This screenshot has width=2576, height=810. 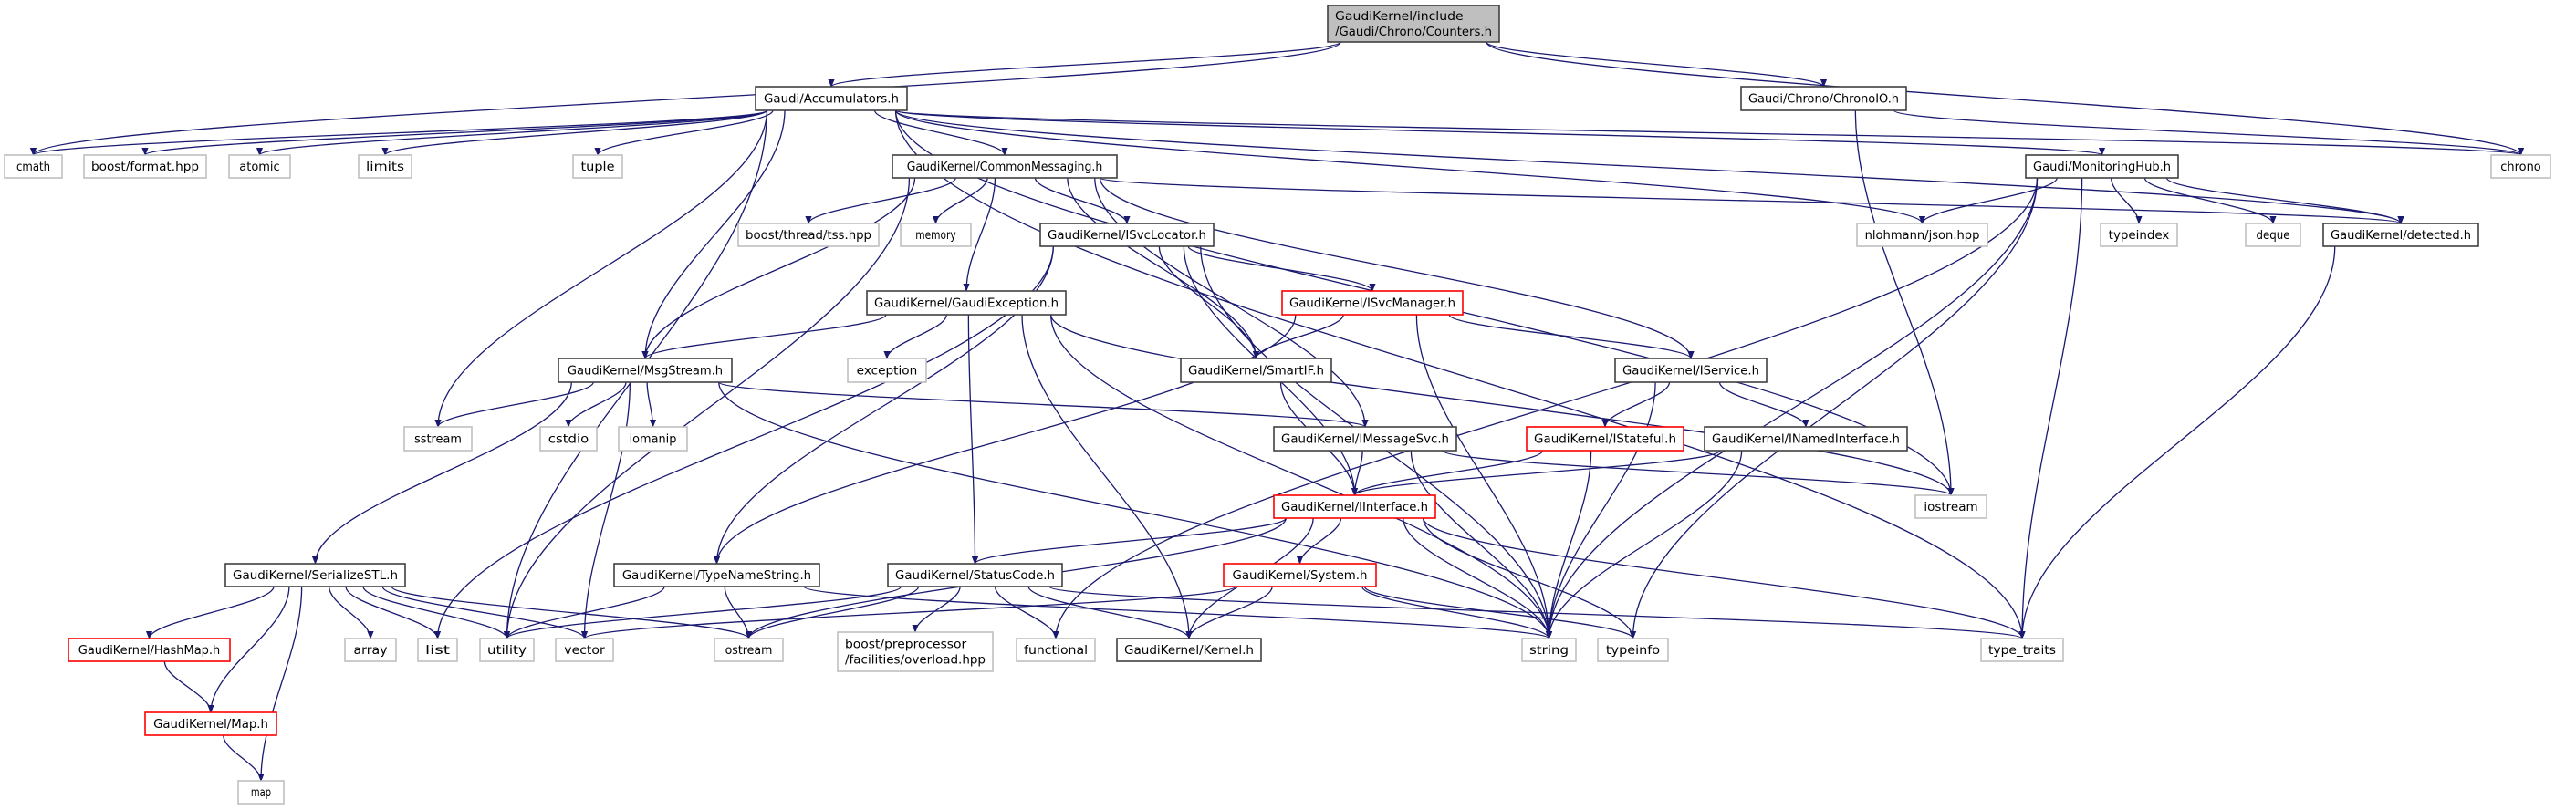 I want to click on node-label: typeindex, so click(x=2139, y=236).